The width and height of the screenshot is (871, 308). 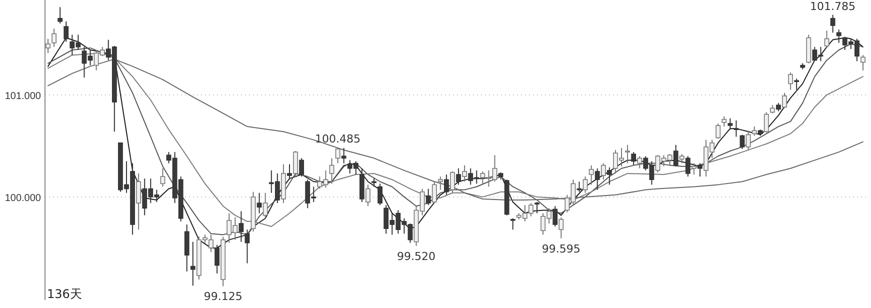 I want to click on ytick: 101.000, so click(x=22, y=96).